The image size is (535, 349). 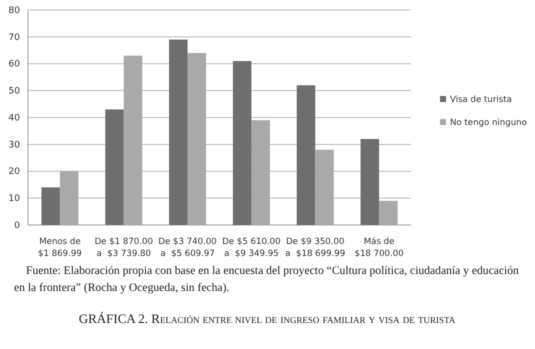 I want to click on legend-label: Visa de turista, so click(x=481, y=100).